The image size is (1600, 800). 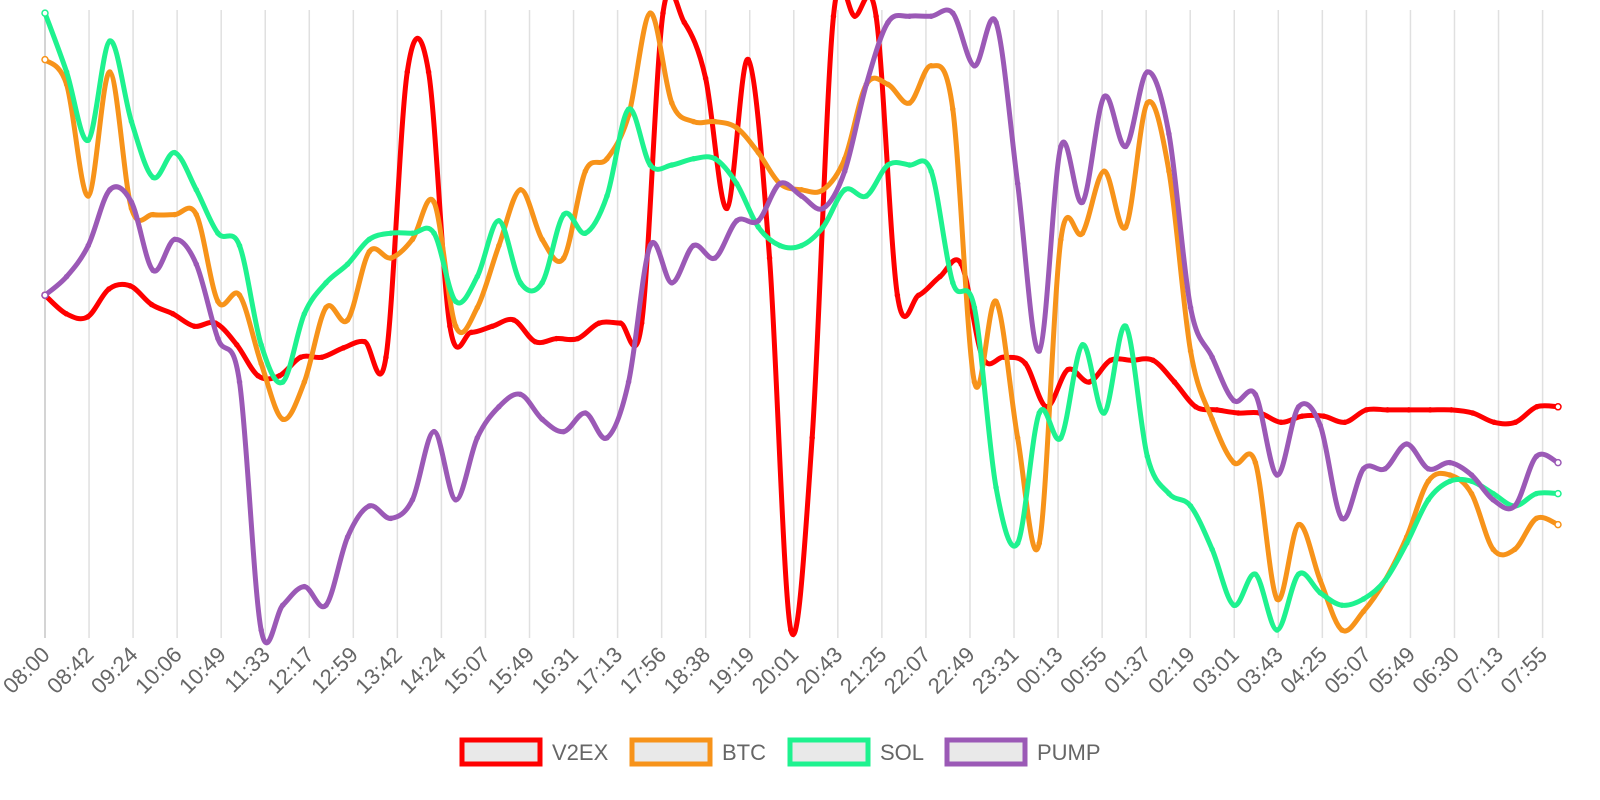 What do you see at coordinates (1479, 670) in the screenshot?
I see `x-tick-label: 07:13` at bounding box center [1479, 670].